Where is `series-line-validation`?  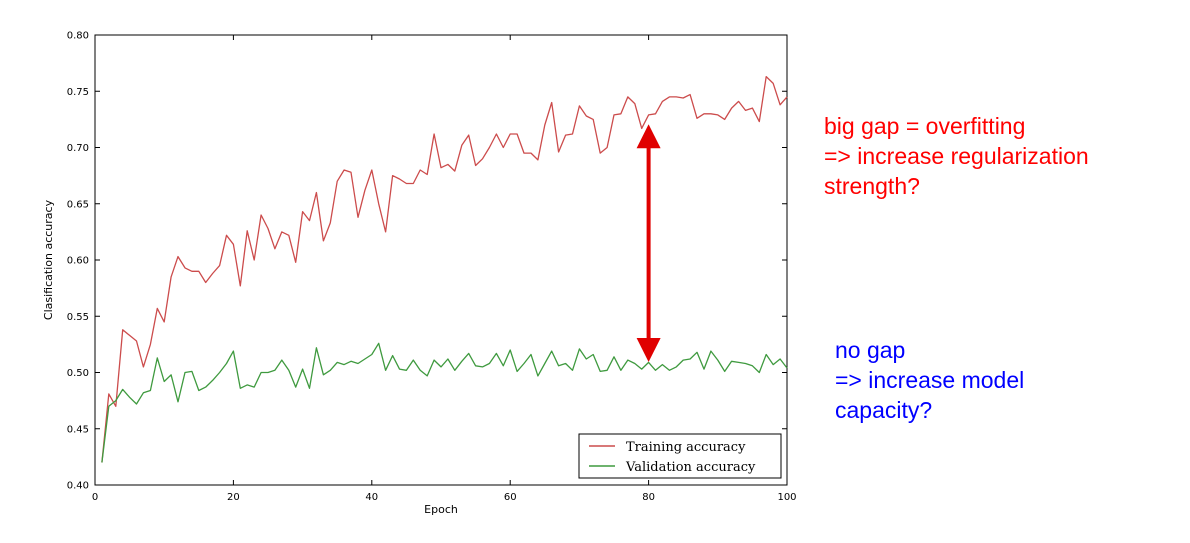
series-line-validation is located at coordinates (444, 402).